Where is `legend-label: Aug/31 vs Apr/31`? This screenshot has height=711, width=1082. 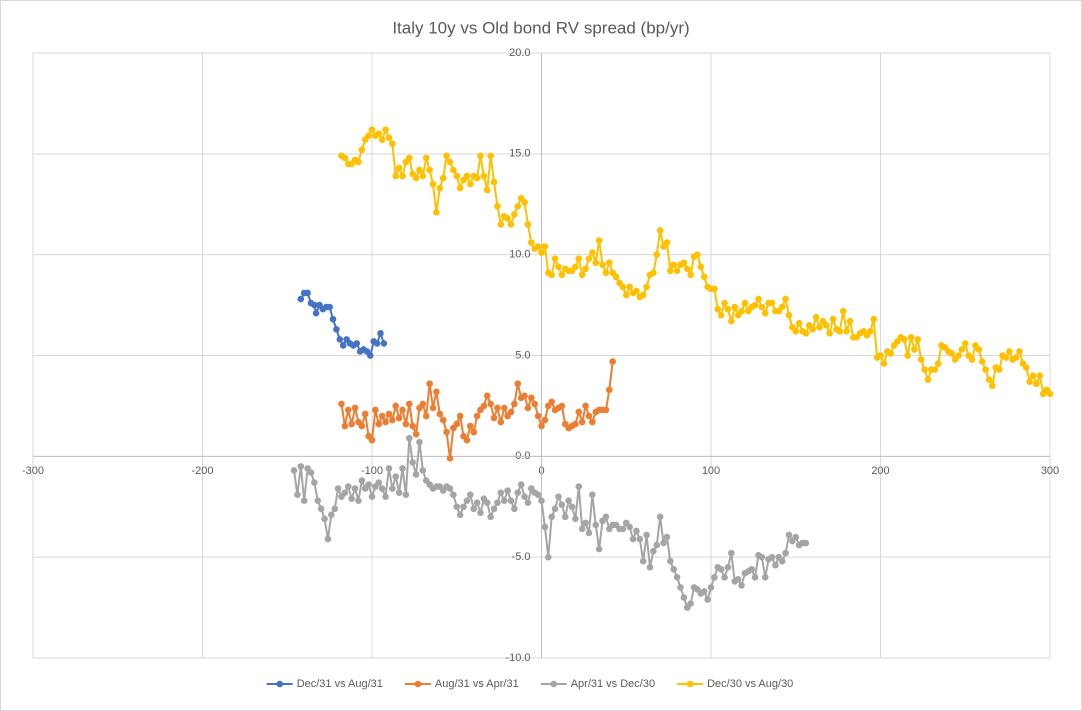
legend-label: Aug/31 vs Apr/31 is located at coordinates (477, 684).